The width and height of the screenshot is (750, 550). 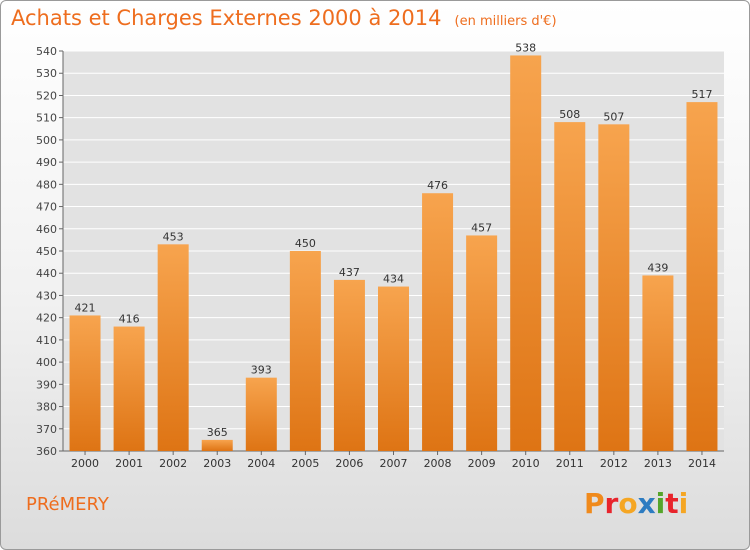 I want to click on data-label: 507, so click(x=613, y=116).